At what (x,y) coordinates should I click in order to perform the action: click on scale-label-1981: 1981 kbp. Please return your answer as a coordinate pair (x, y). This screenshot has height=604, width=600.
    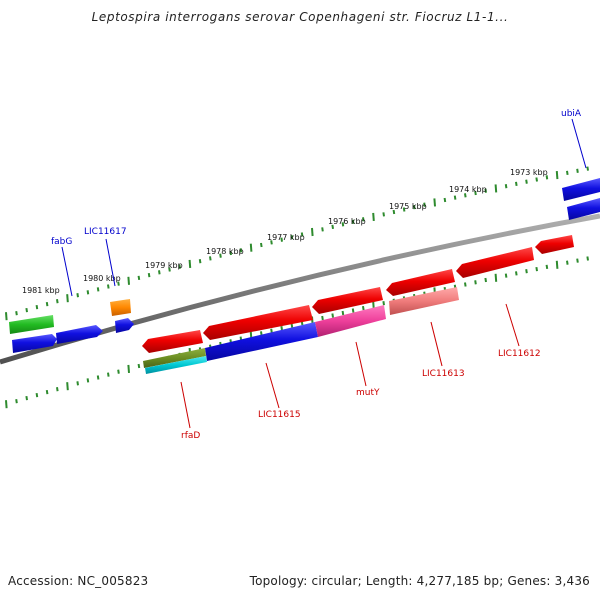
    Looking at the image, I should click on (41, 290).